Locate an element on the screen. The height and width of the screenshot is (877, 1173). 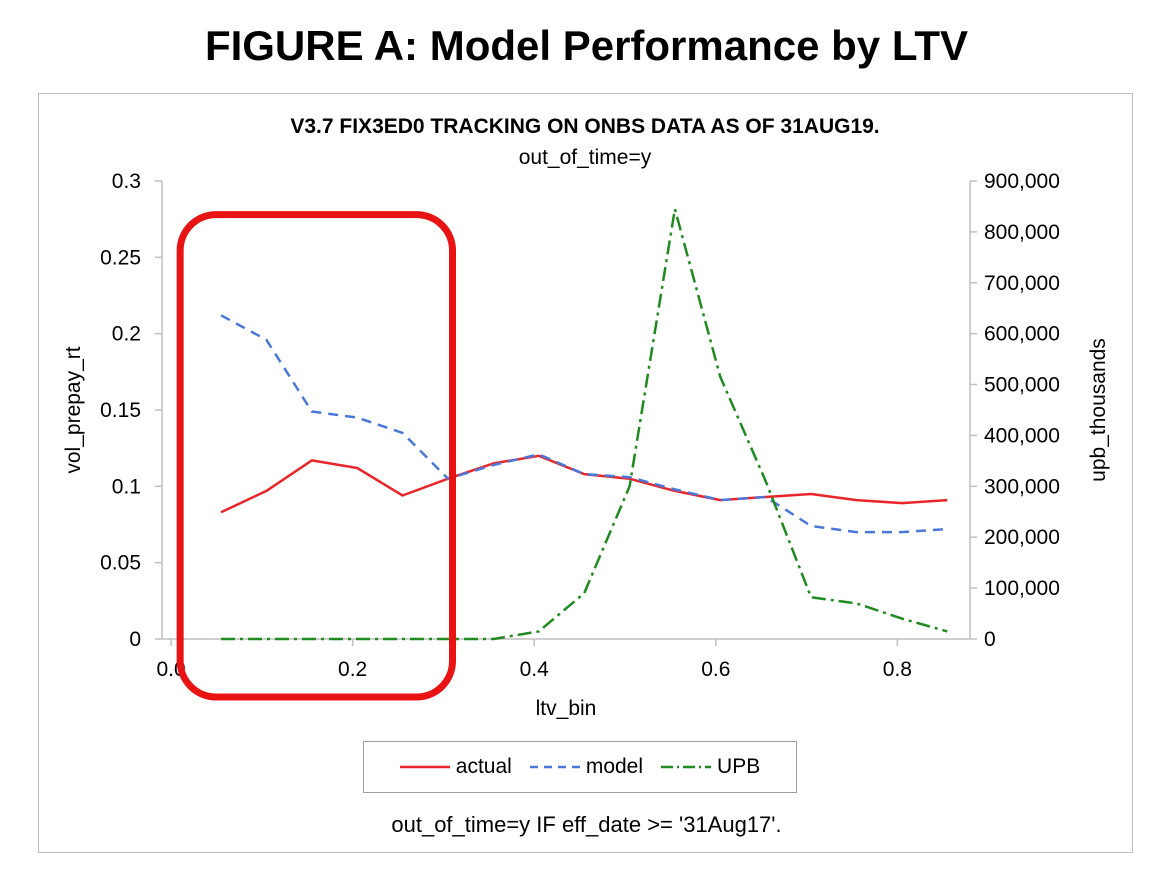
y2-tick-label: 700,000 is located at coordinates (1022, 283).